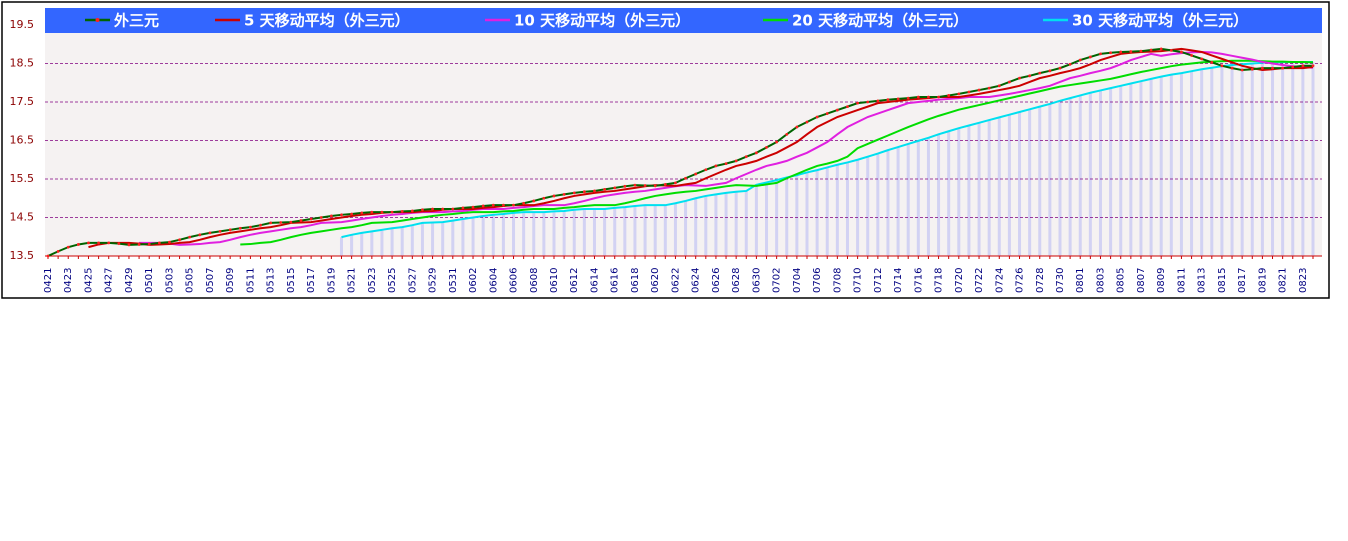 Image resolution: width=1348 pixels, height=541 pixels. Describe the element at coordinates (1100, 280) in the screenshot. I see `x-tick-label: 0803` at that location.